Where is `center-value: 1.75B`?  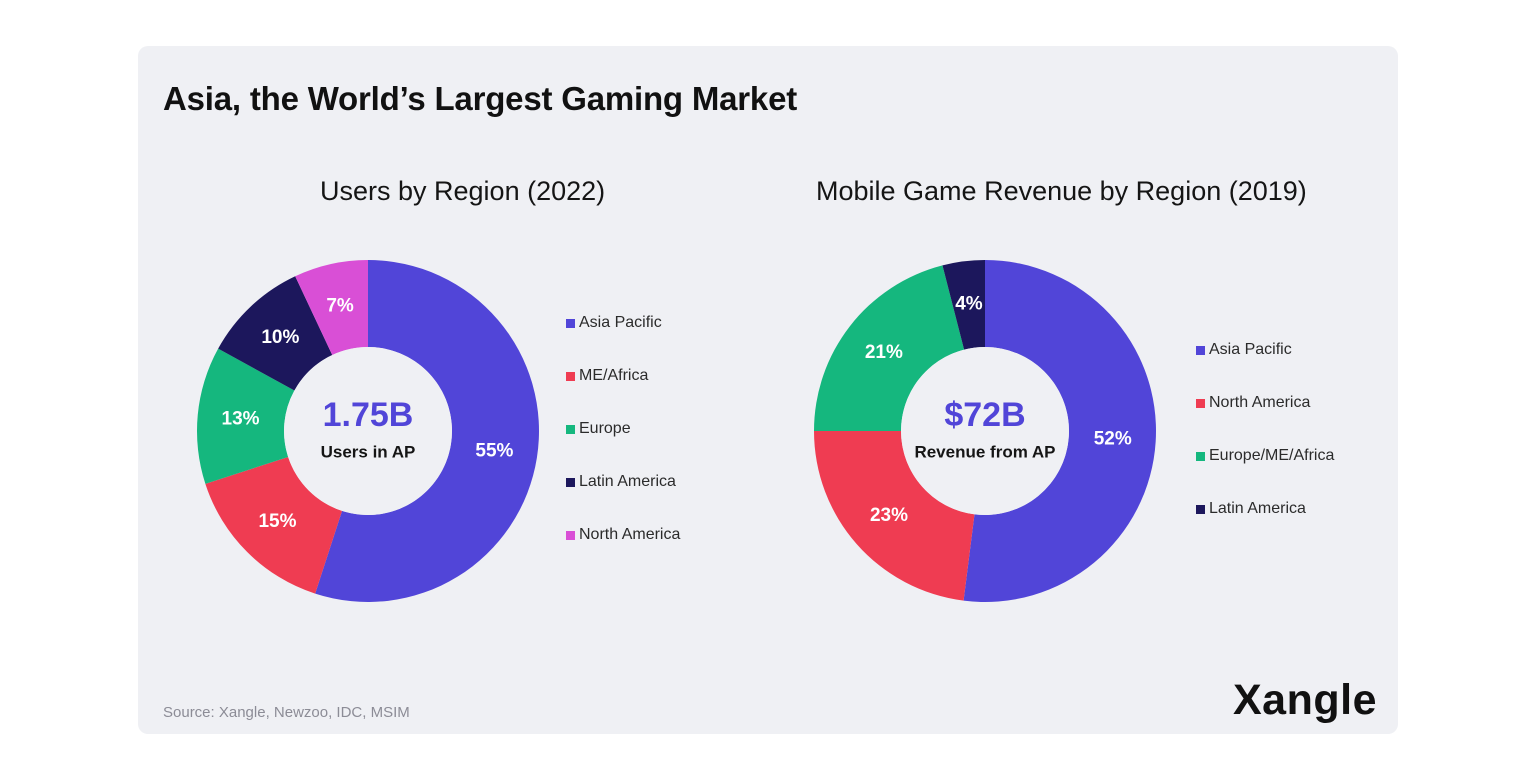 center-value: 1.75B is located at coordinates (368, 415).